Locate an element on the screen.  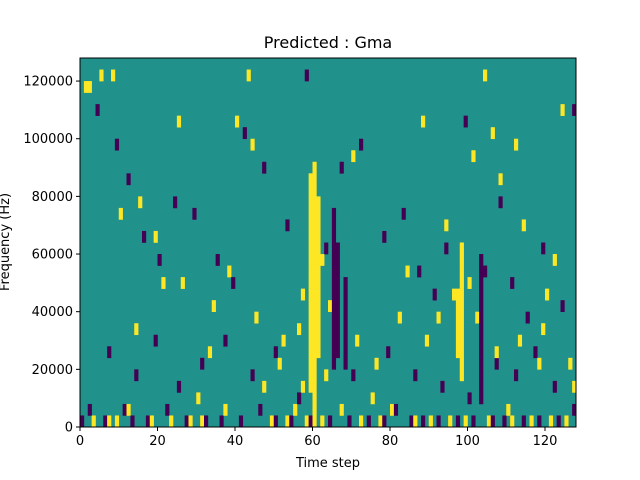
x-tick-label: 100 is located at coordinates (467, 441).